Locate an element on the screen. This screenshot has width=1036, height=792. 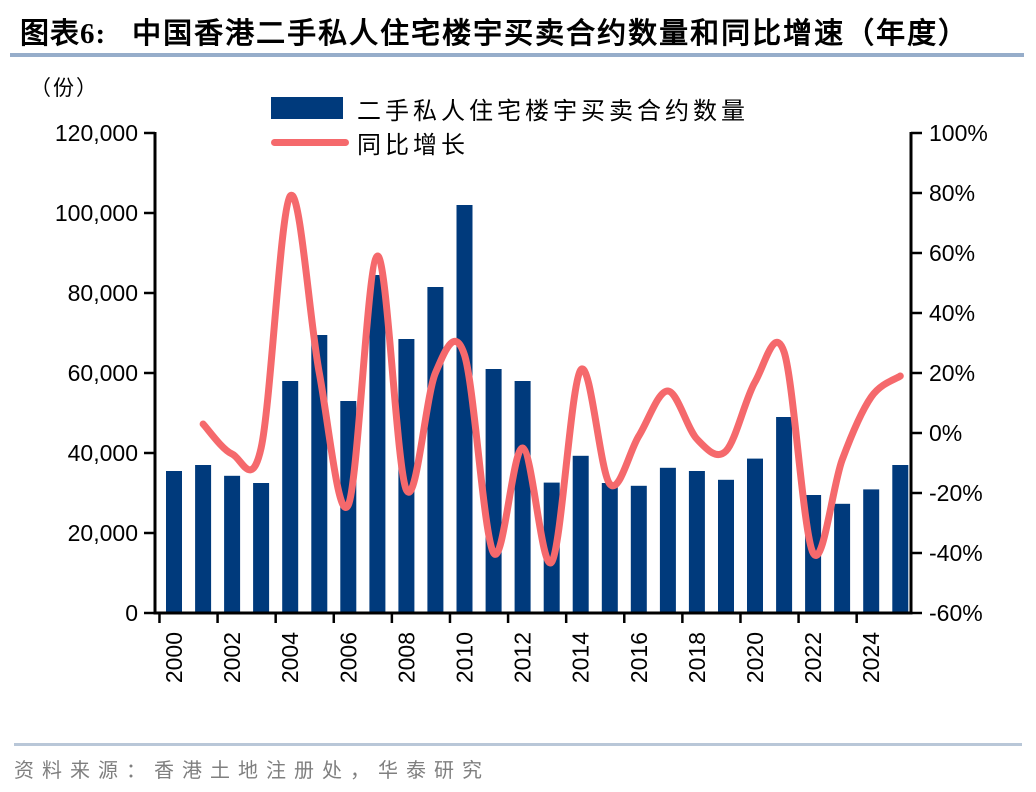
legend-line-label: 同比增长 is located at coordinates (413, 145).